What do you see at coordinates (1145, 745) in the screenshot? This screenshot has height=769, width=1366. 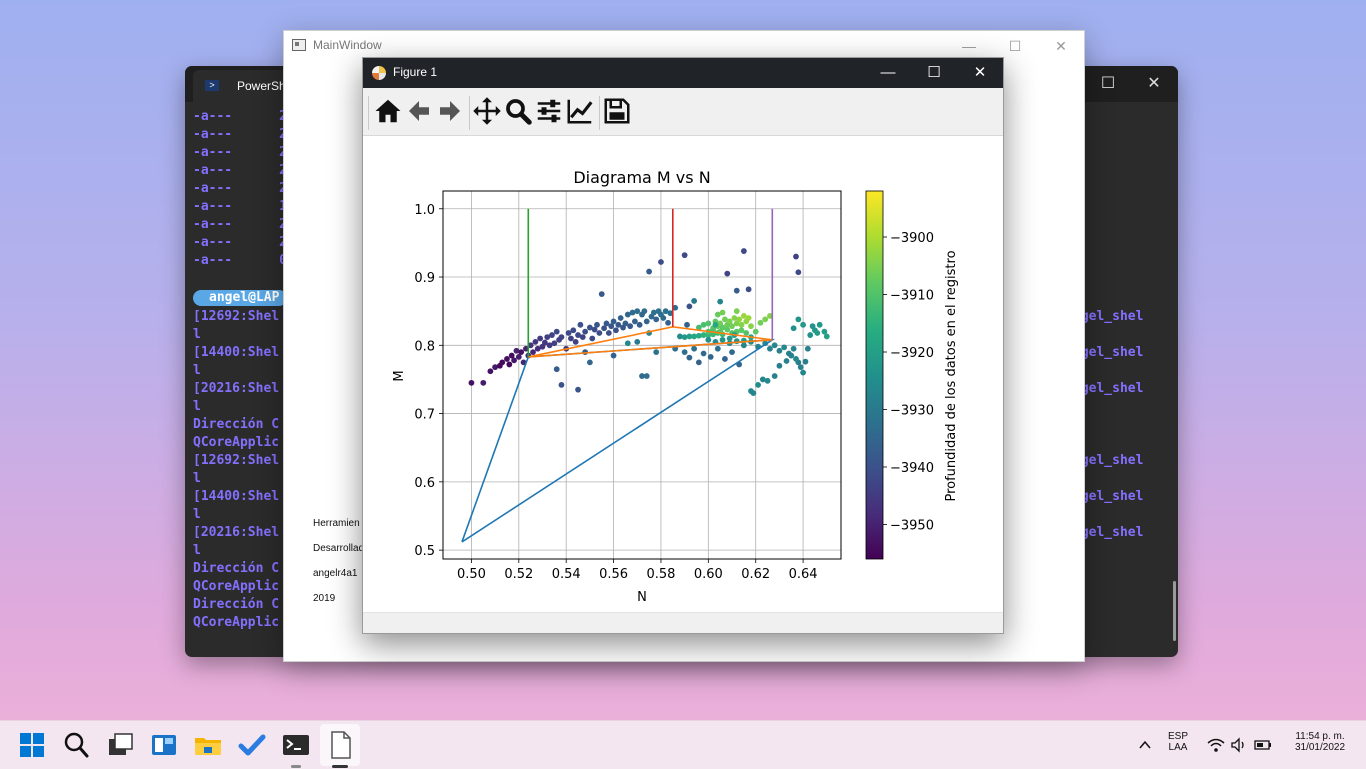 I see `chevron-up-icon` at bounding box center [1145, 745].